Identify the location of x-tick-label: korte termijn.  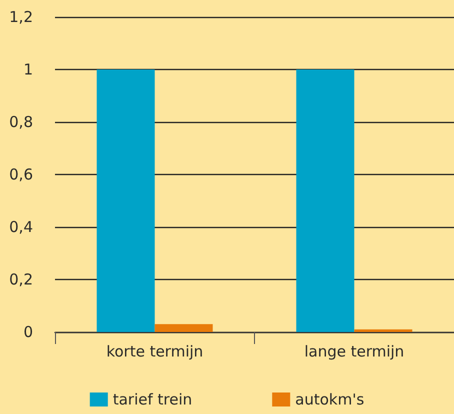
(155, 351).